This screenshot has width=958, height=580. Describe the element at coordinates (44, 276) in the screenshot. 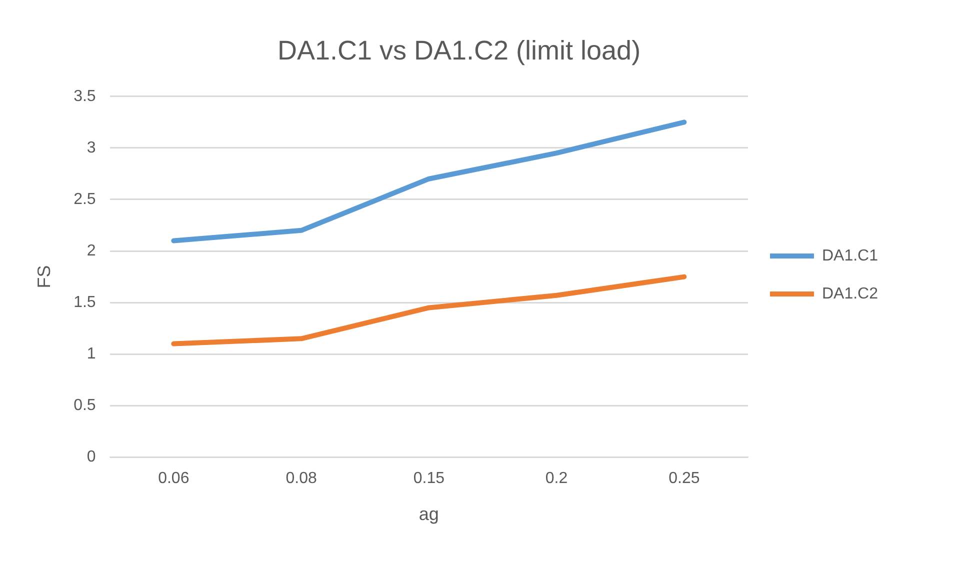

I see `y-axis-title: FS` at that location.